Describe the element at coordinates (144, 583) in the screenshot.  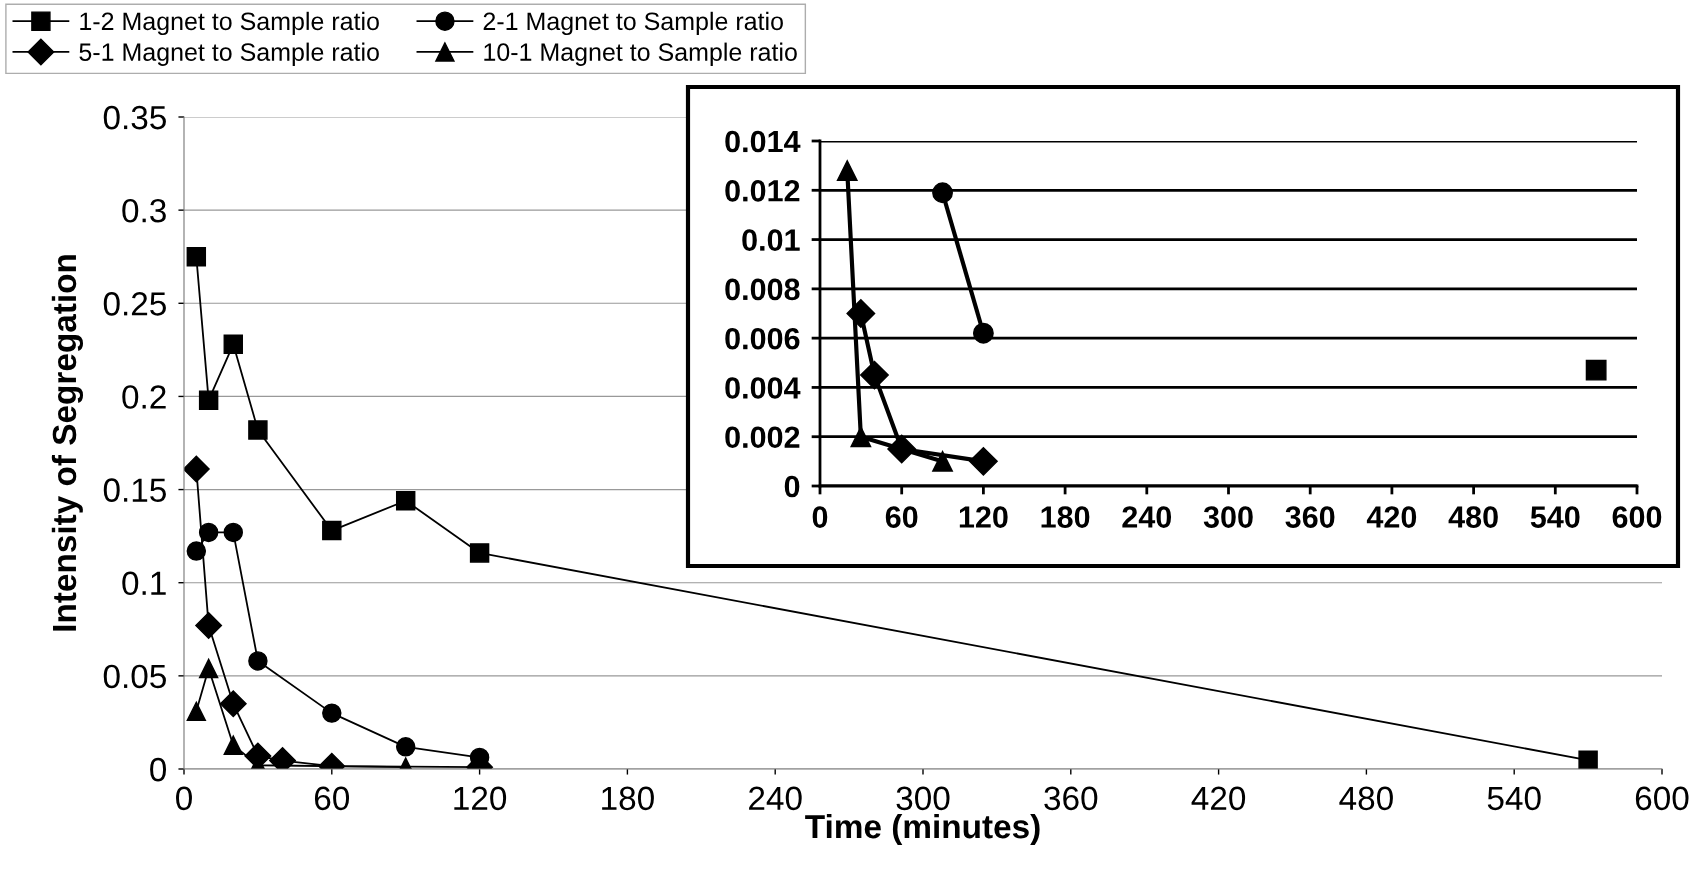
I see `y-tick-label: 0.1` at that location.